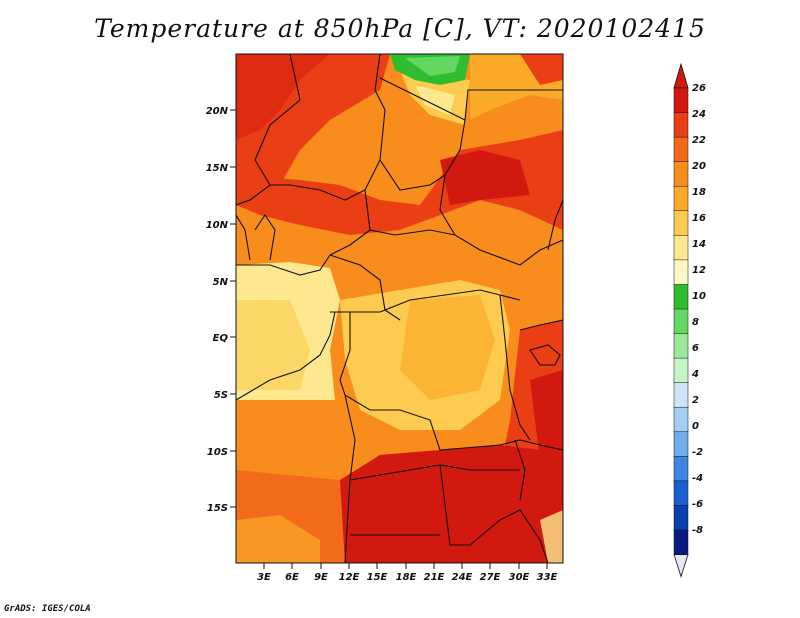  What do you see at coordinates (264, 577) in the screenshot?
I see `lon-label: 3E` at bounding box center [264, 577].